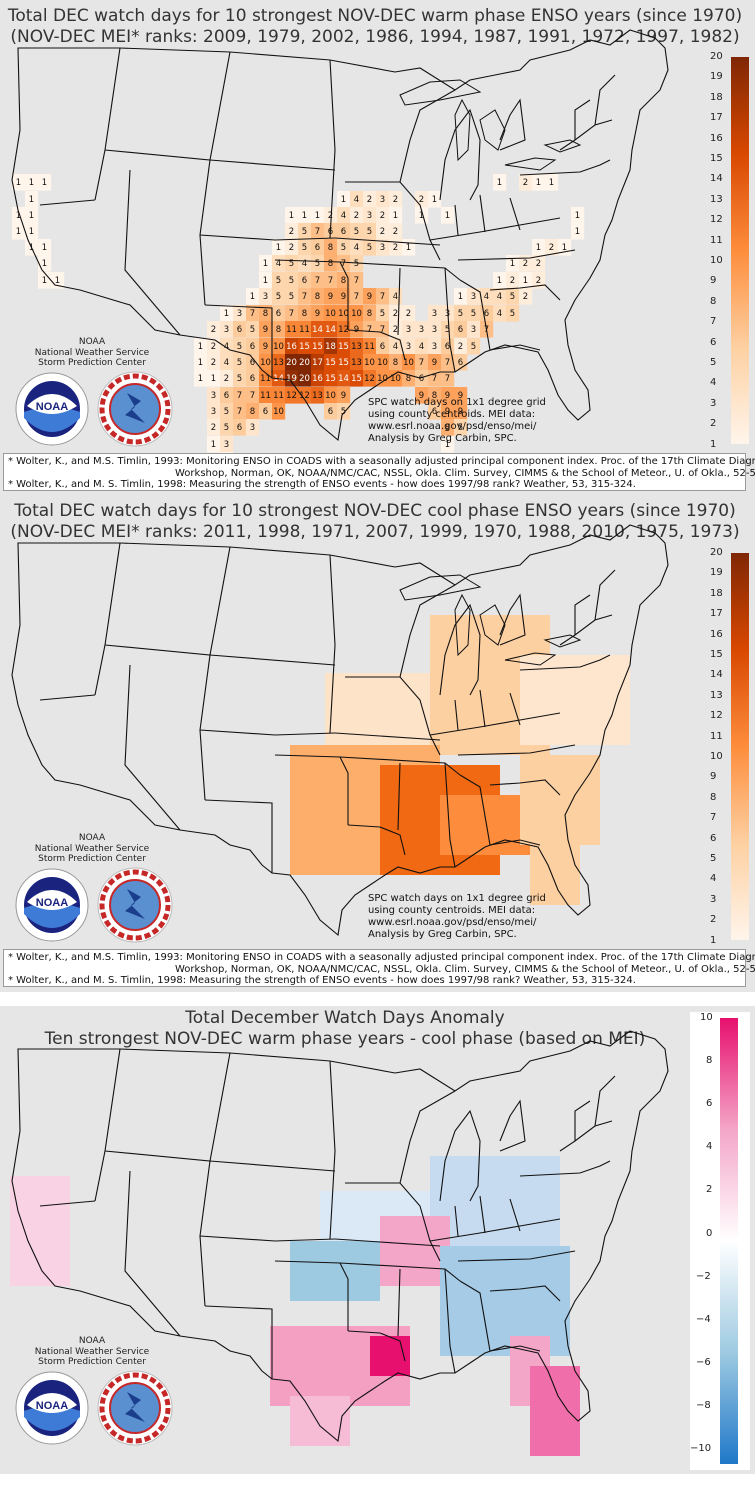 This screenshot has height=1488, width=755. What do you see at coordinates (317, 396) in the screenshot?
I see `grid-cell-label: 13` at bounding box center [317, 396].